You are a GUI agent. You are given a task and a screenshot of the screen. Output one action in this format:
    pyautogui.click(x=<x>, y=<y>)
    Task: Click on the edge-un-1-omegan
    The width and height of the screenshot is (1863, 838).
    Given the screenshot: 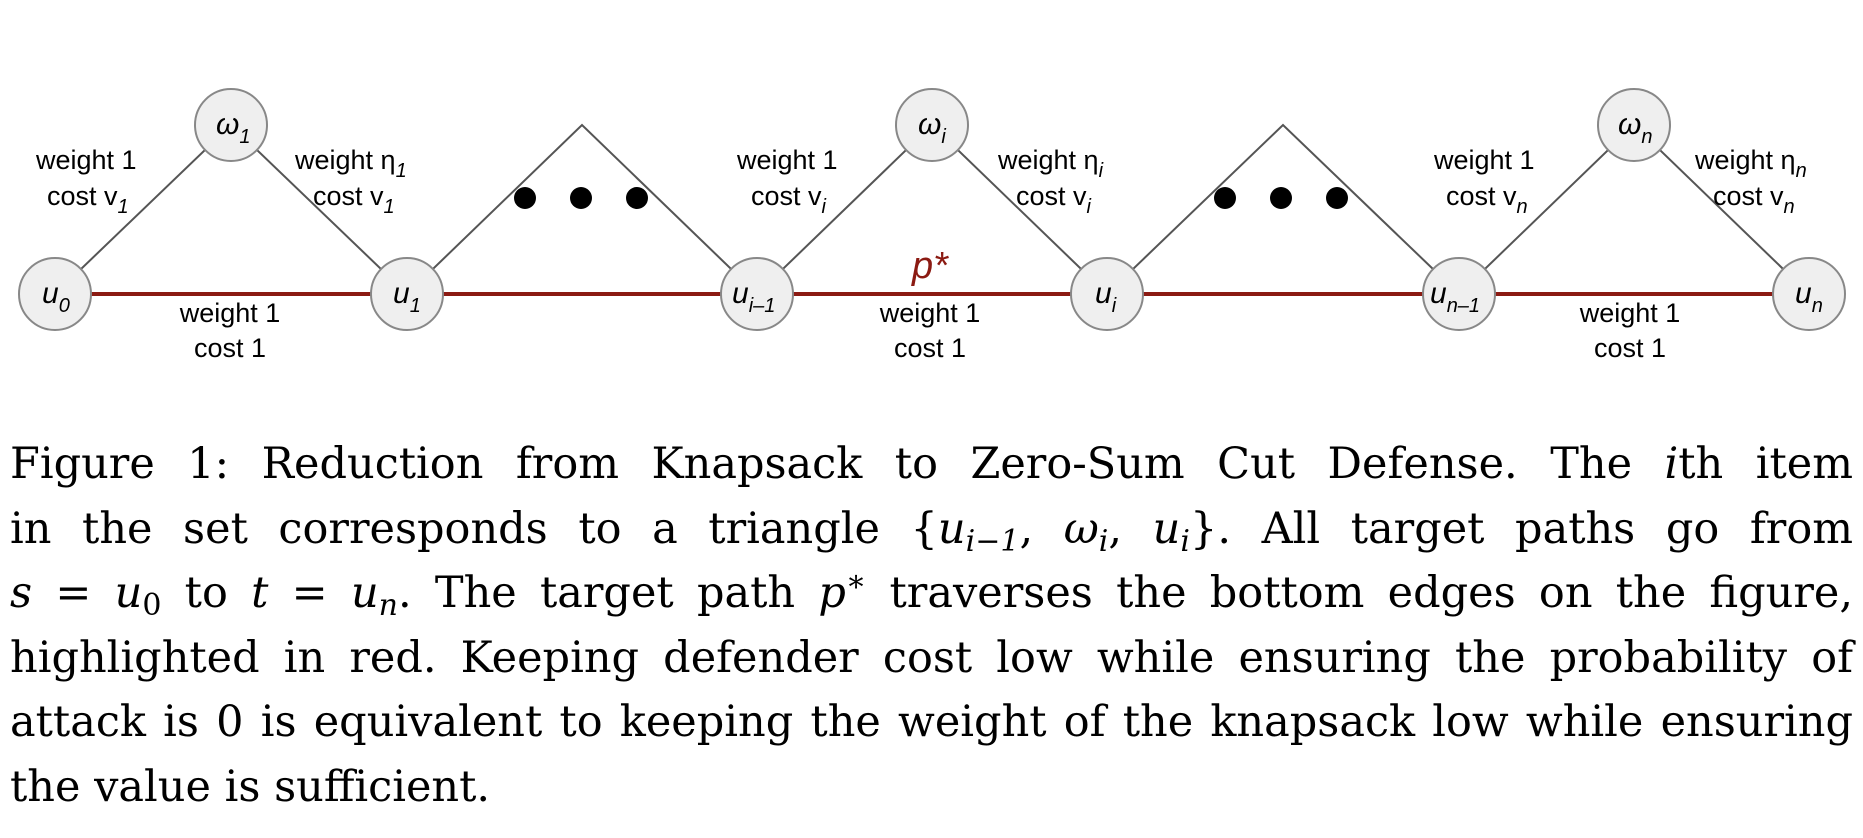 What is the action you would take?
    pyautogui.click(x=1546, y=209)
    